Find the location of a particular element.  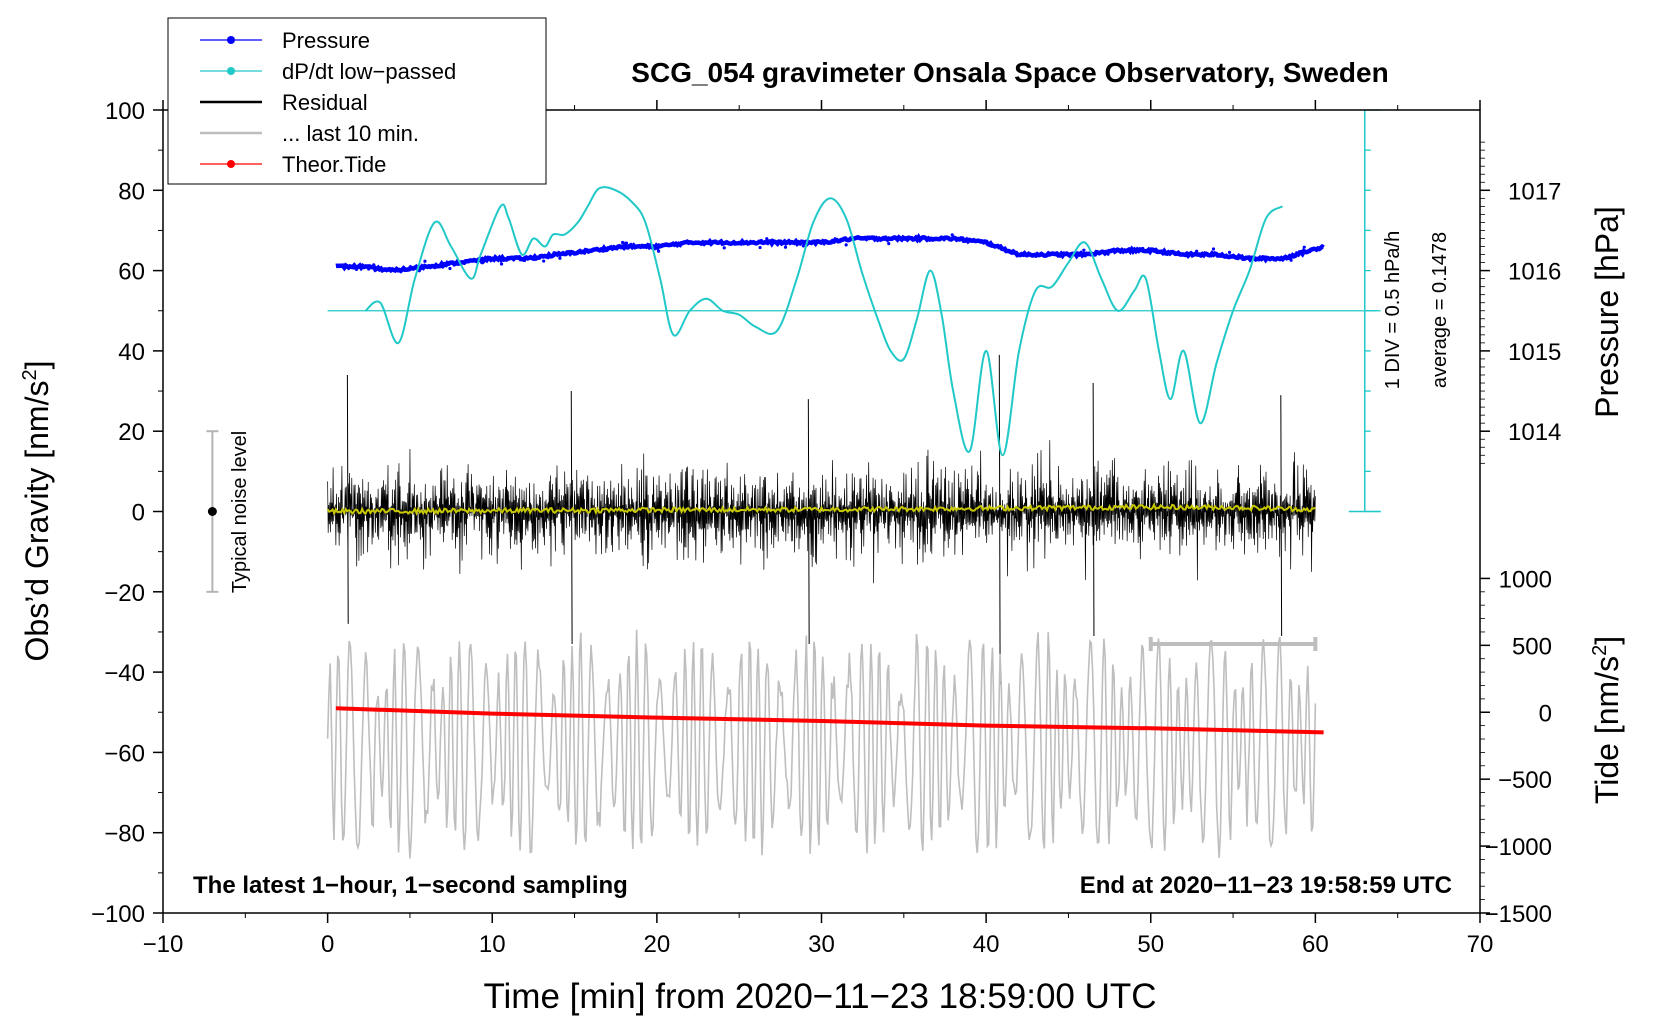

tide-axis-label-main: Tide [nm/s is located at coordinates (1607, 730).